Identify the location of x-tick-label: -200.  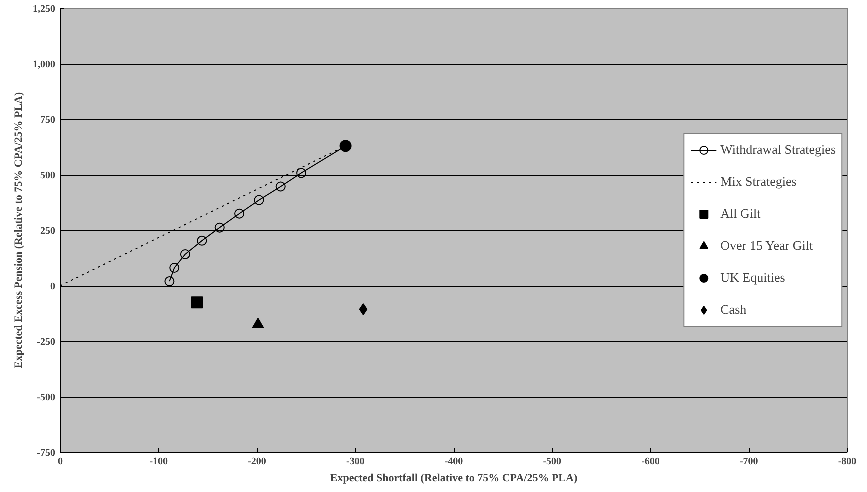
(257, 462).